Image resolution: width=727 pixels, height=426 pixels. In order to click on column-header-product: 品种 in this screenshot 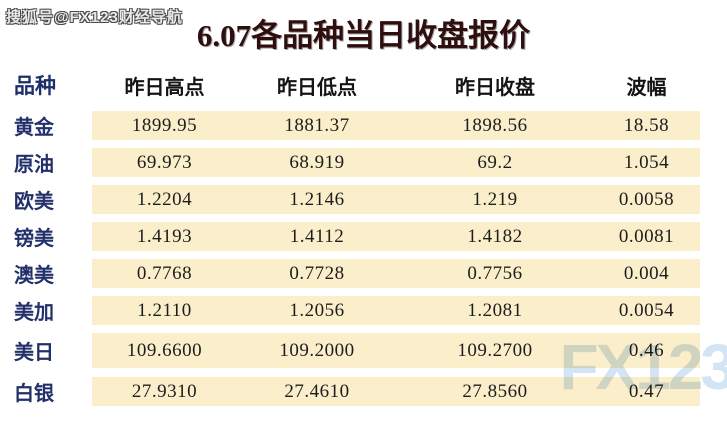, I will do `click(35, 86)`.